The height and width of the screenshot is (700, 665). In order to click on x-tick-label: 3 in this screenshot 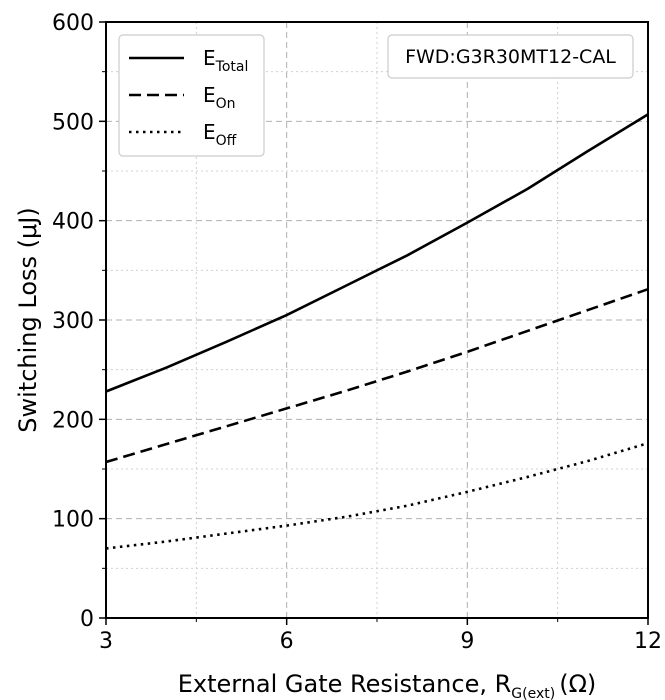, I will do `click(106, 641)`.